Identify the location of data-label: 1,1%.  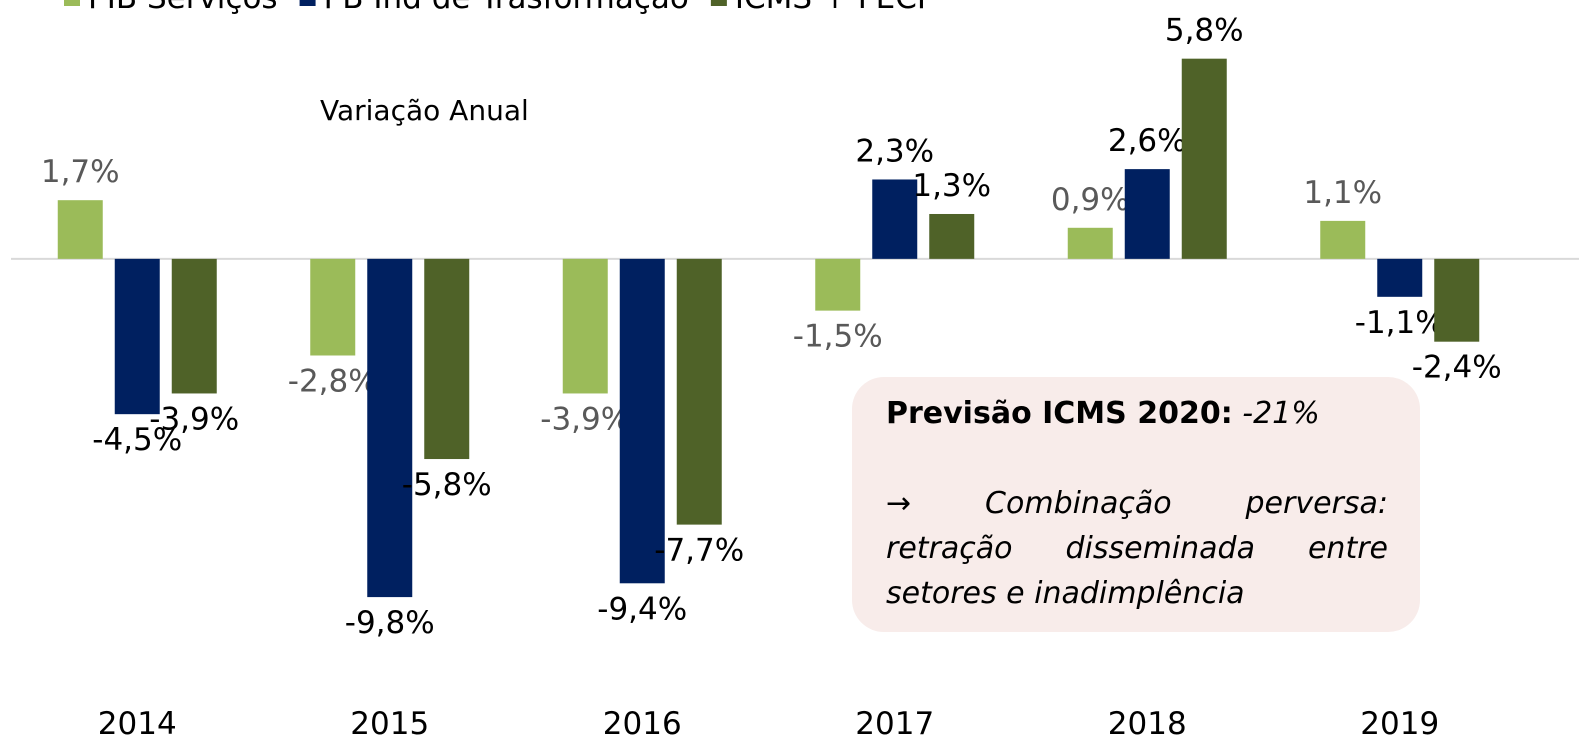
(1342, 193).